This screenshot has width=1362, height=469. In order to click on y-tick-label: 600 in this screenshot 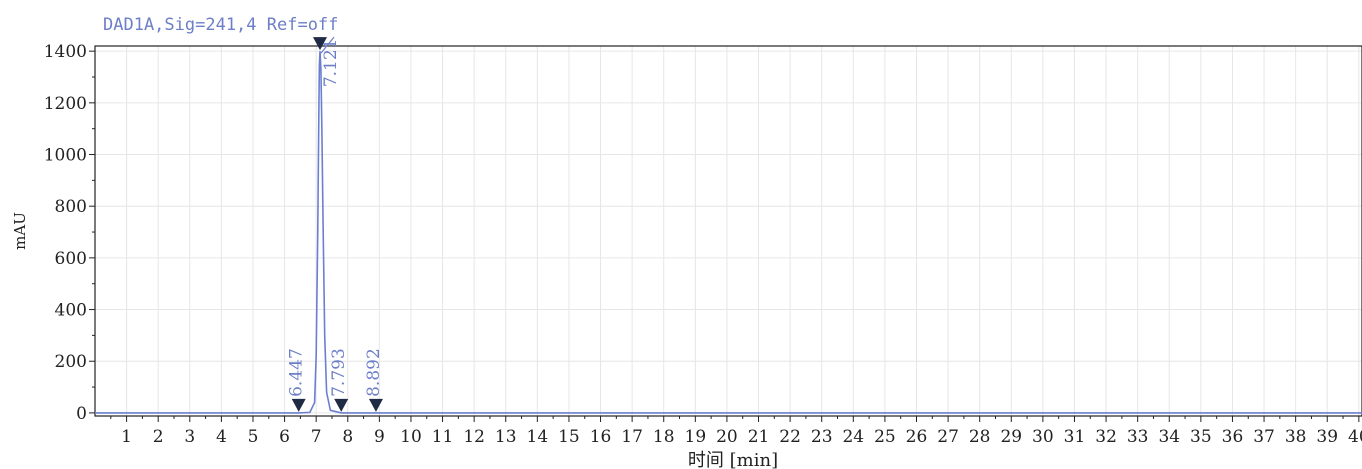, I will do `click(71, 259)`.